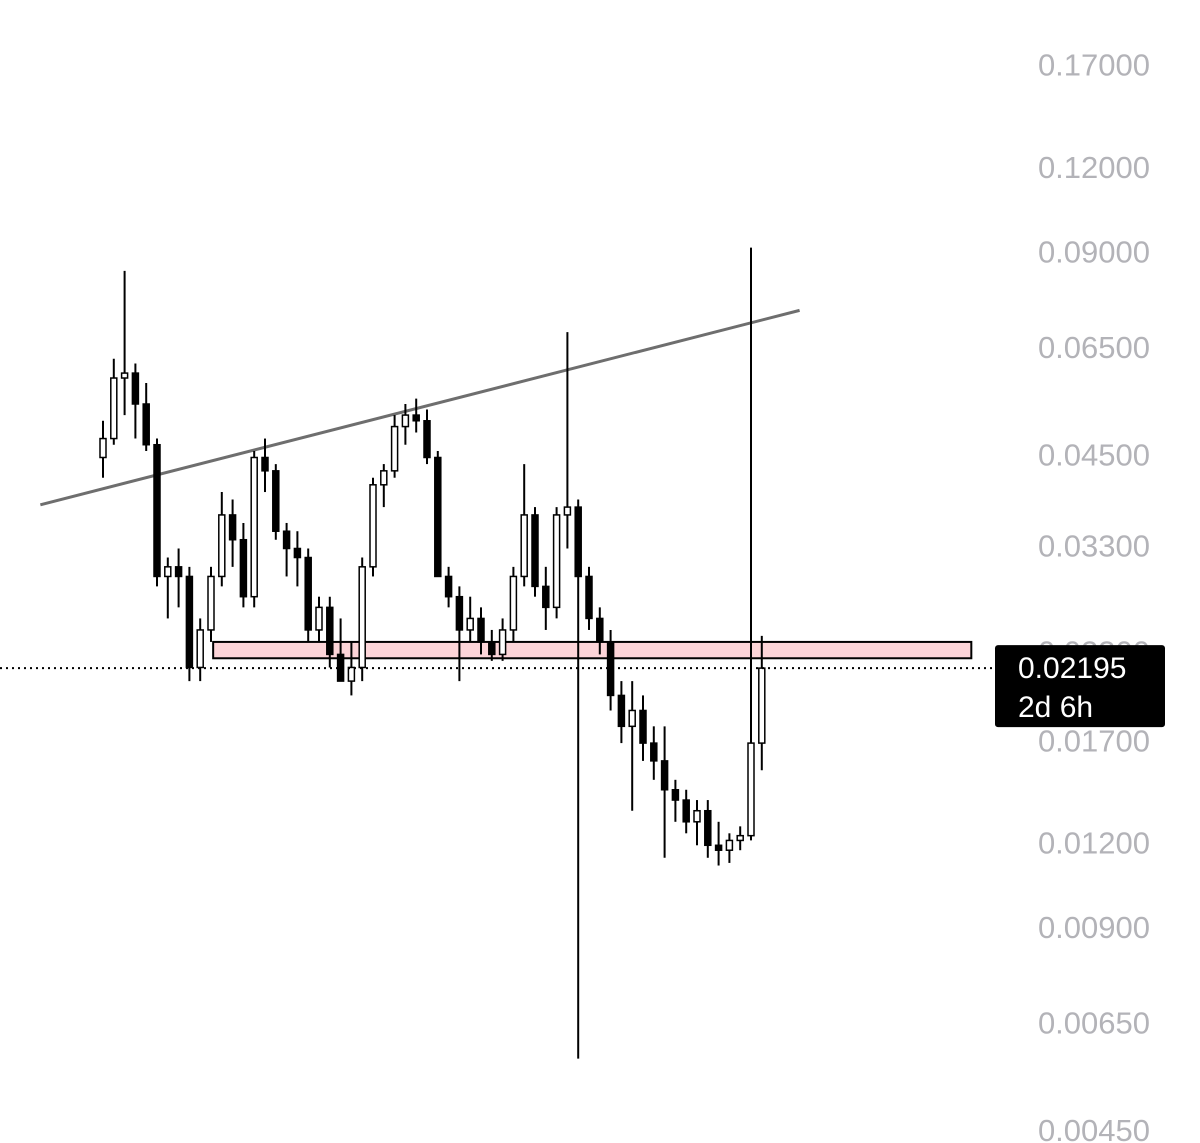 This screenshot has width=1200, height=1143. I want to click on y-tick-label: 0.00650, so click(1094, 1022).